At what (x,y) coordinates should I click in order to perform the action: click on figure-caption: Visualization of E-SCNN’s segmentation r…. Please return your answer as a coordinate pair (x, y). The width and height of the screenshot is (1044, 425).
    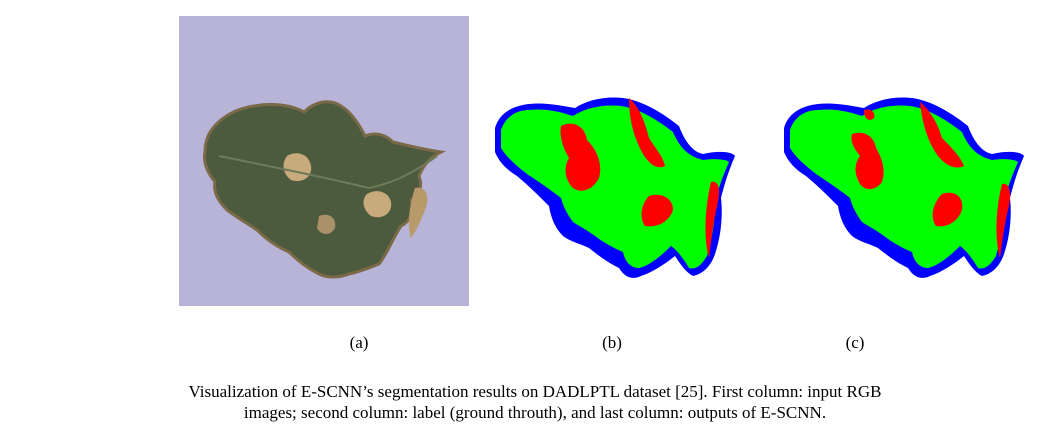
    Looking at the image, I should click on (535, 402).